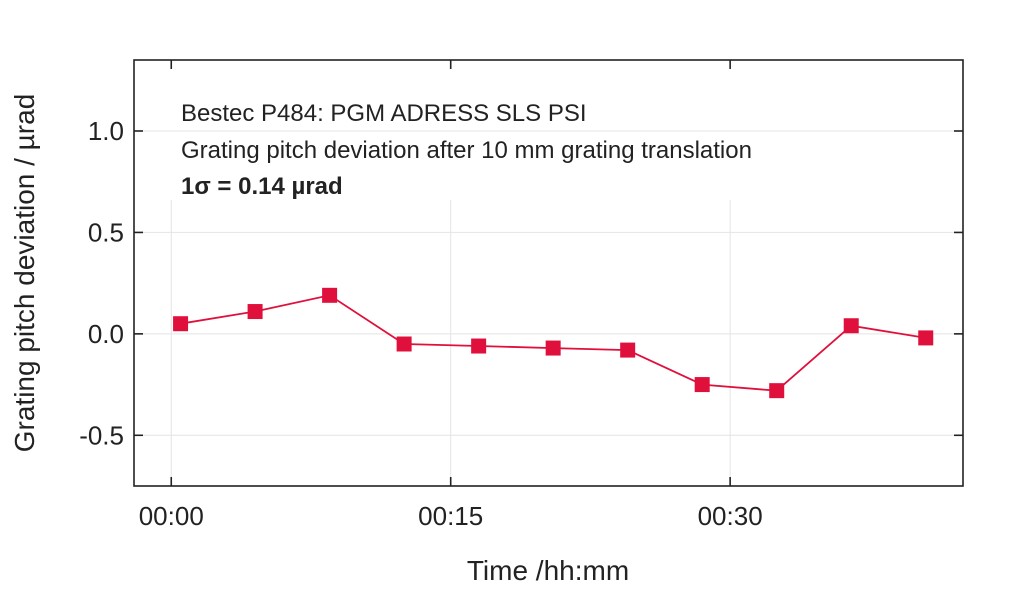  What do you see at coordinates (171, 516) in the screenshot?
I see `x-tick-label: 00:00` at bounding box center [171, 516].